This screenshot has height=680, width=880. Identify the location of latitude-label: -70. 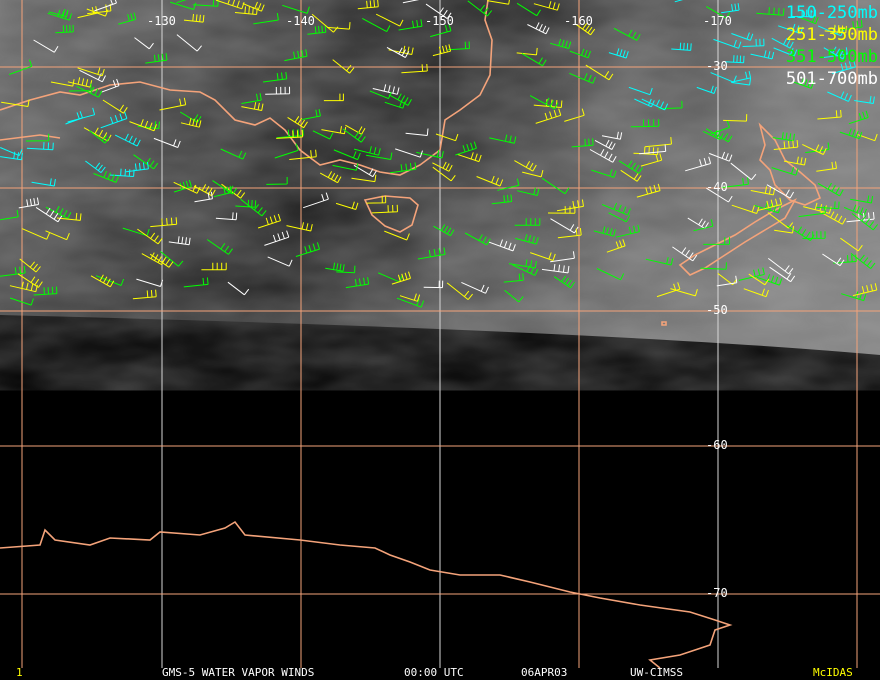
(717, 593).